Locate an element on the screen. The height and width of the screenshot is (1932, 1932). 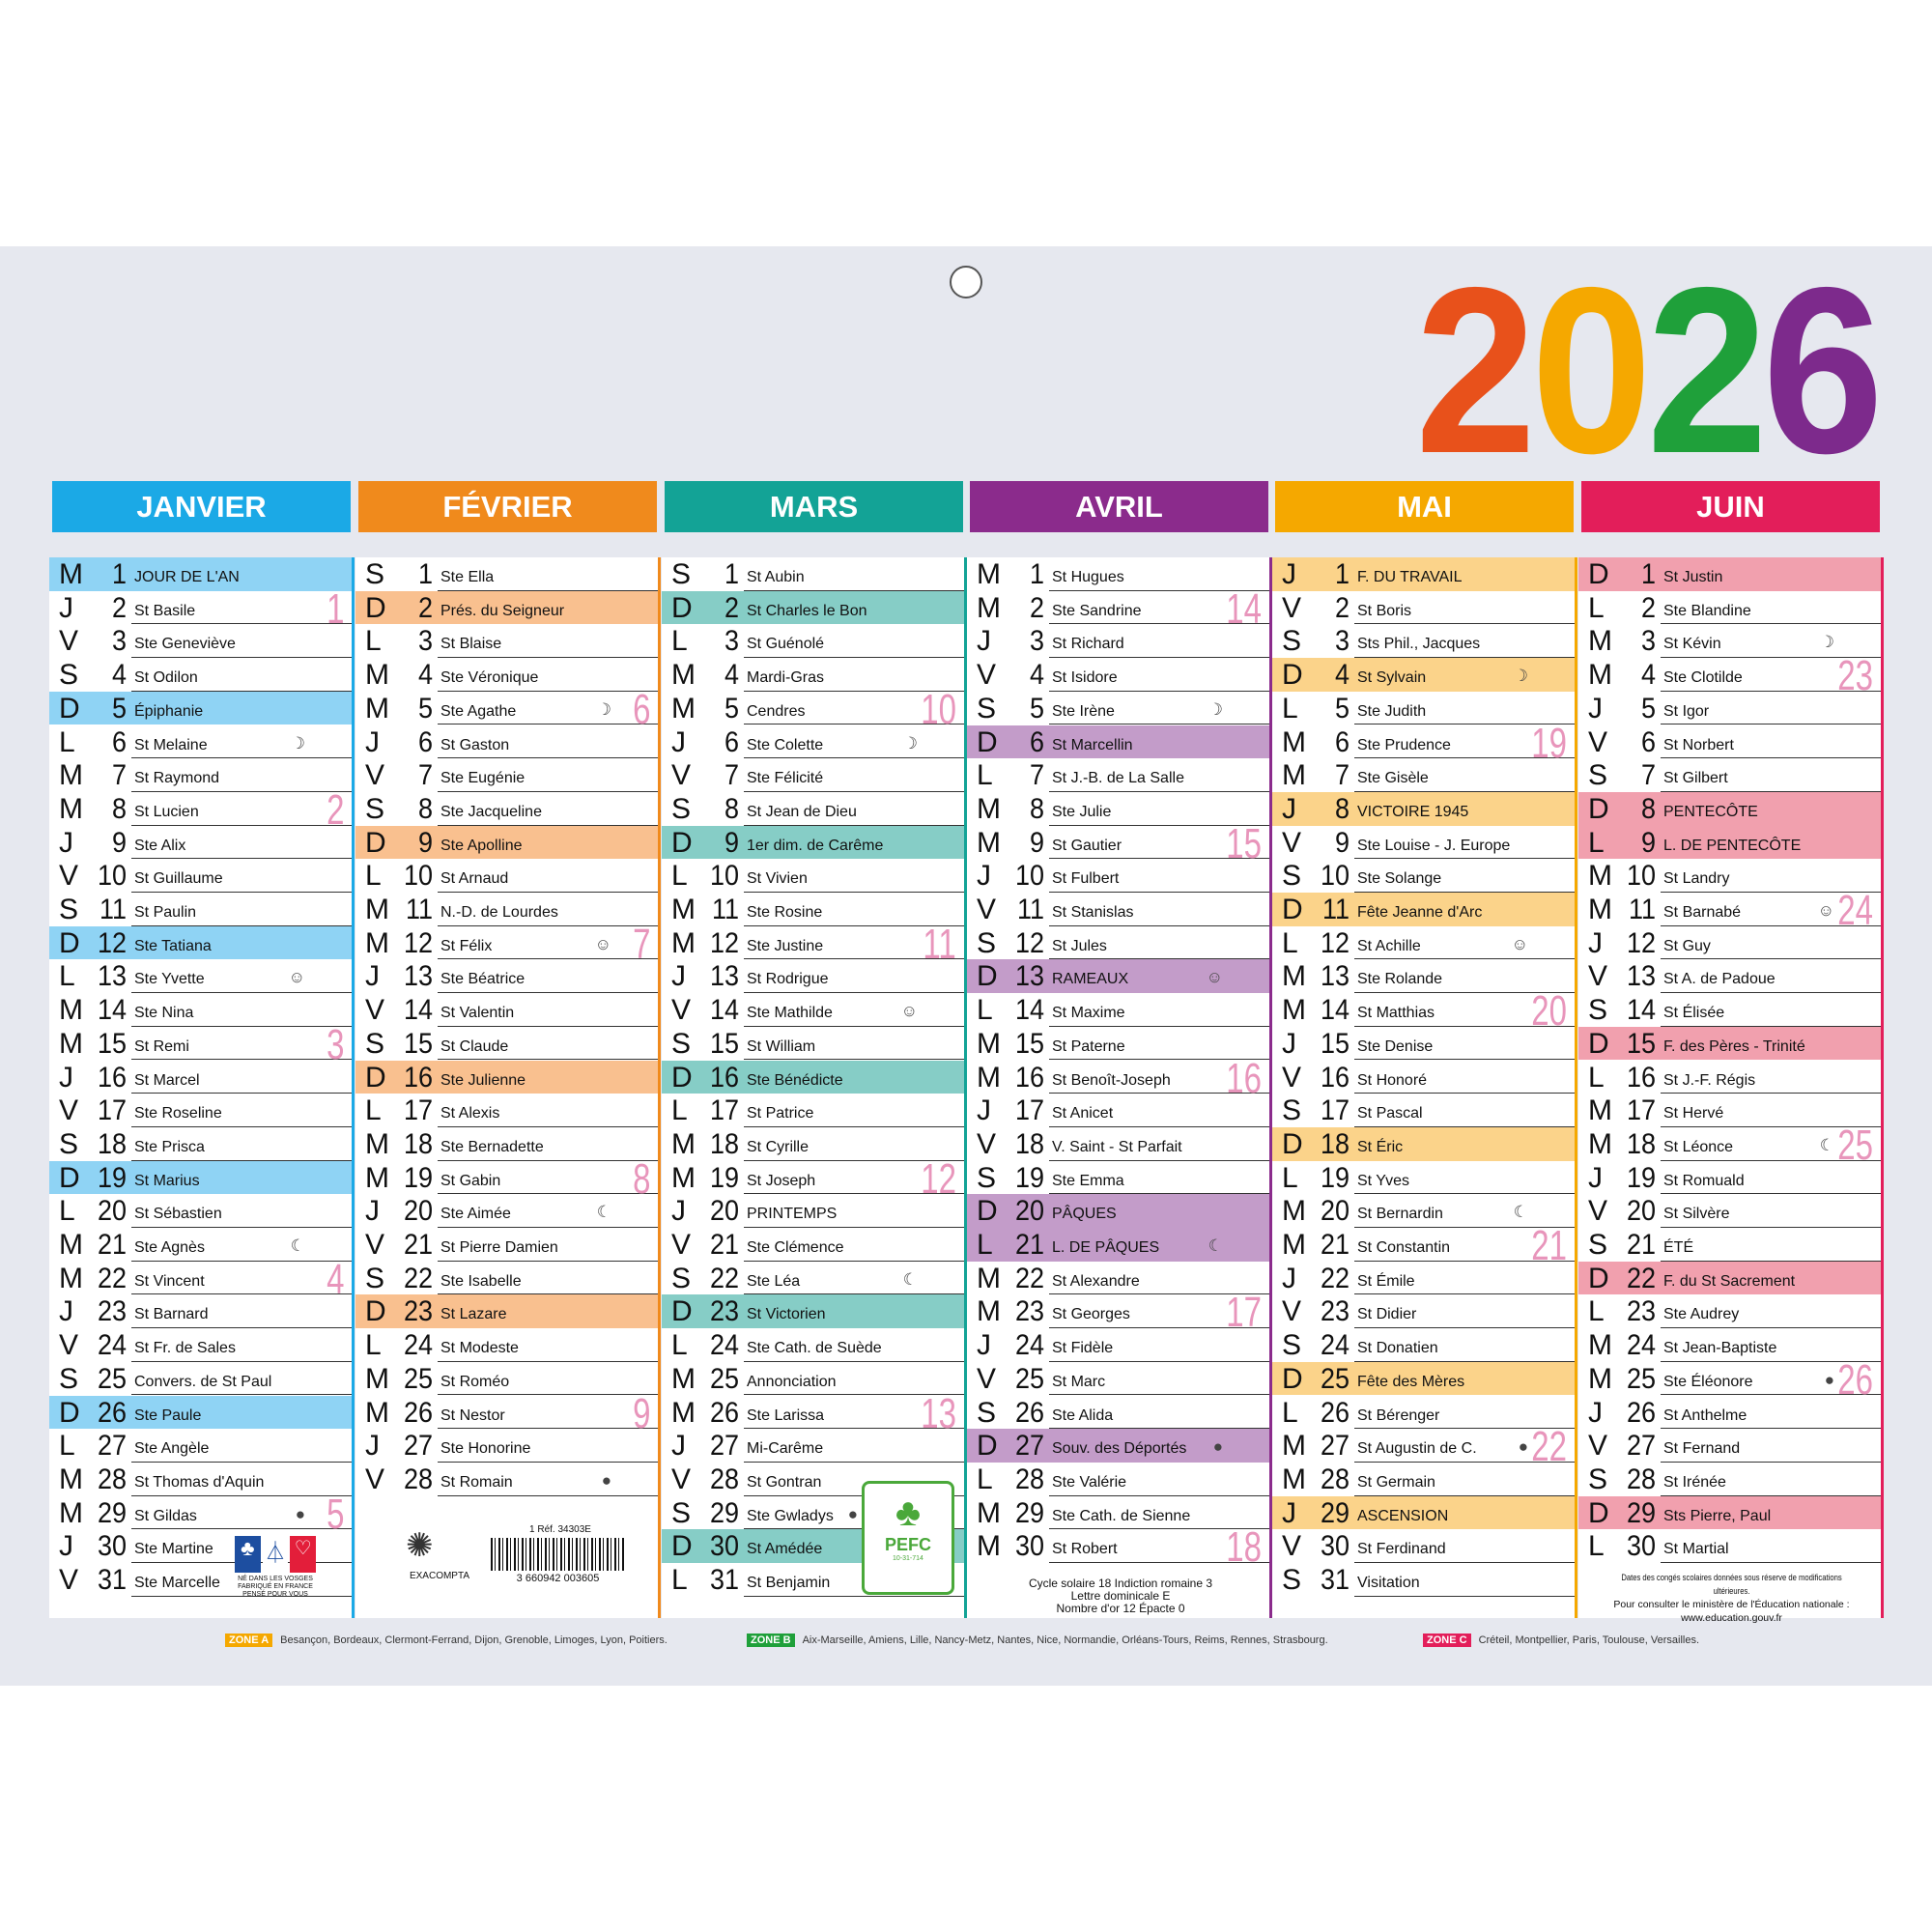
day-row: V 14 Ste Mathilde ☺ is located at coordinates (813, 1010).